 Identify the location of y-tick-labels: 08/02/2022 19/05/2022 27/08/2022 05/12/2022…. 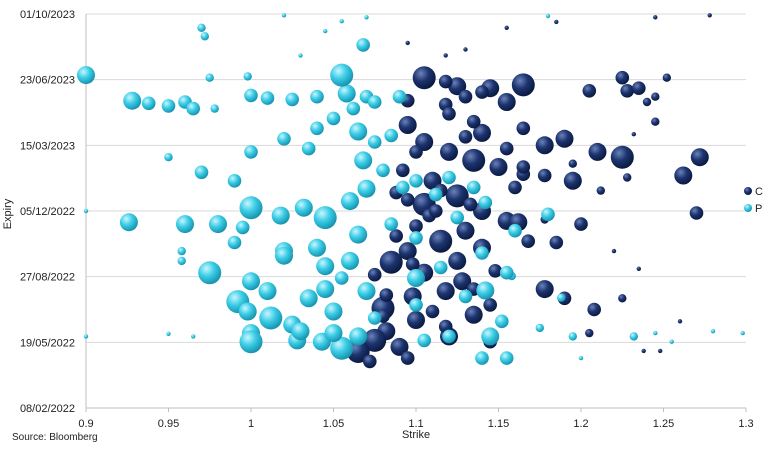
(47, 212).